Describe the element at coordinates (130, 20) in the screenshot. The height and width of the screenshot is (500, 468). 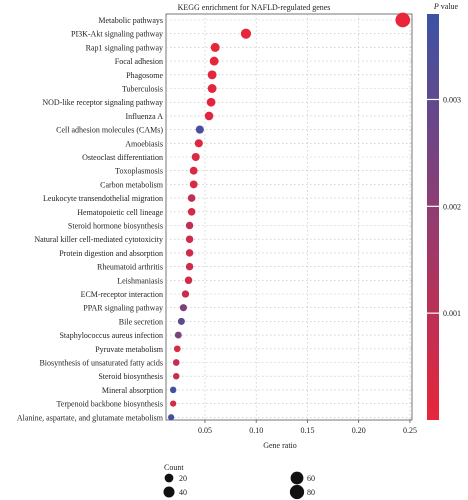
I see `category-label: Metabolic pathways` at that location.